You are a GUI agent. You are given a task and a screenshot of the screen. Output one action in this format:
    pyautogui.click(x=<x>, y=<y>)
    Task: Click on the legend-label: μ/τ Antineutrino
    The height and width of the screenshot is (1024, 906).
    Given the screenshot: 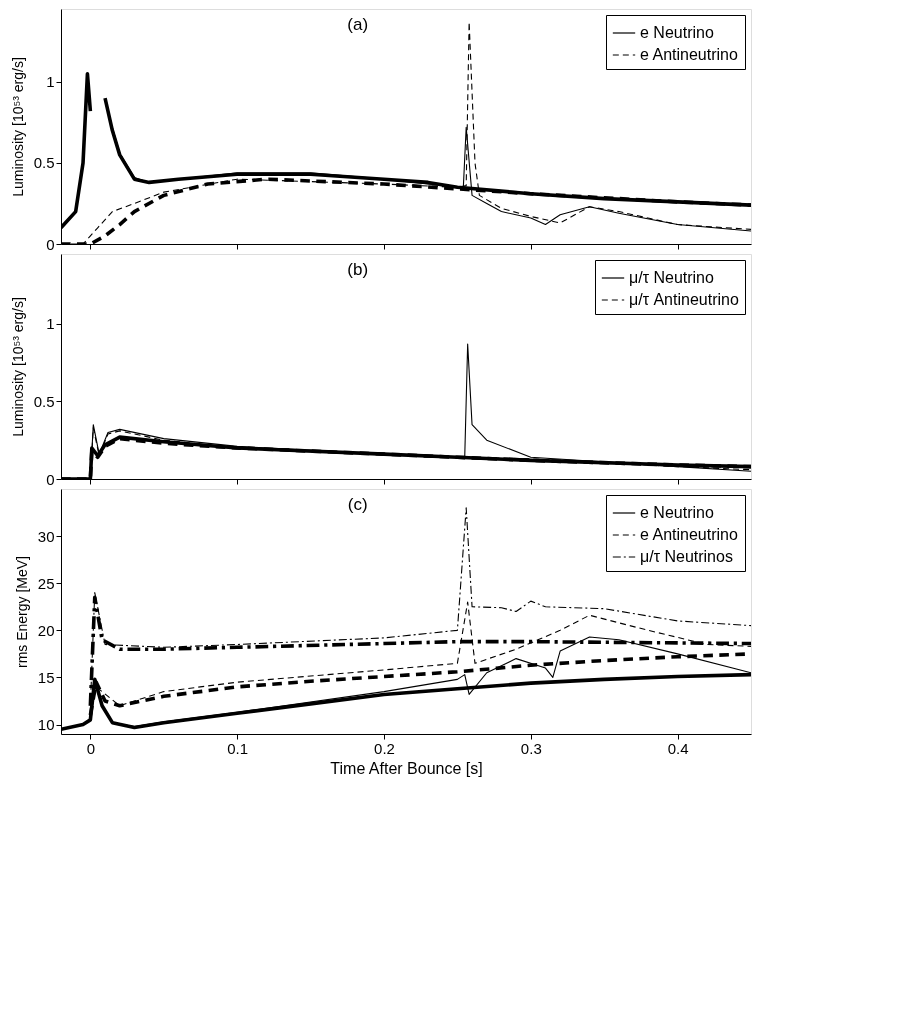 What is the action you would take?
    pyautogui.click(x=684, y=299)
    